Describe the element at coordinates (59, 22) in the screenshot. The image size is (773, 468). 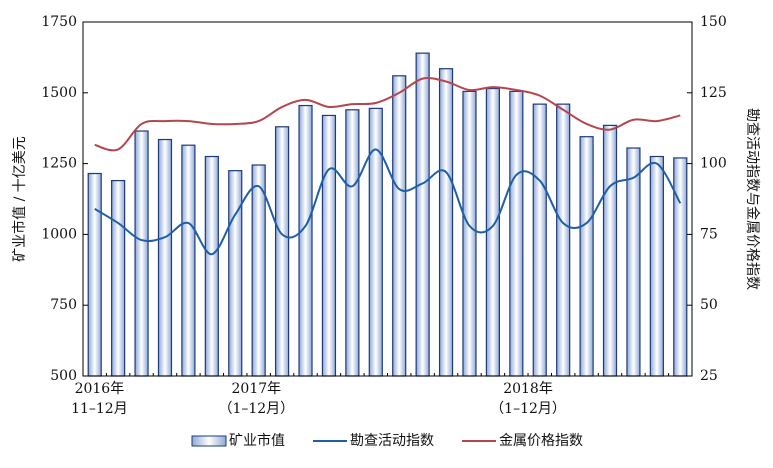
I see `y-tick-label: 1750` at that location.